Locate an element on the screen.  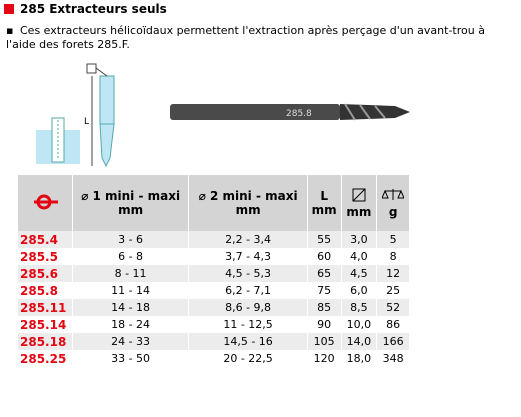
cell: 14,0 is located at coordinates (359, 341).